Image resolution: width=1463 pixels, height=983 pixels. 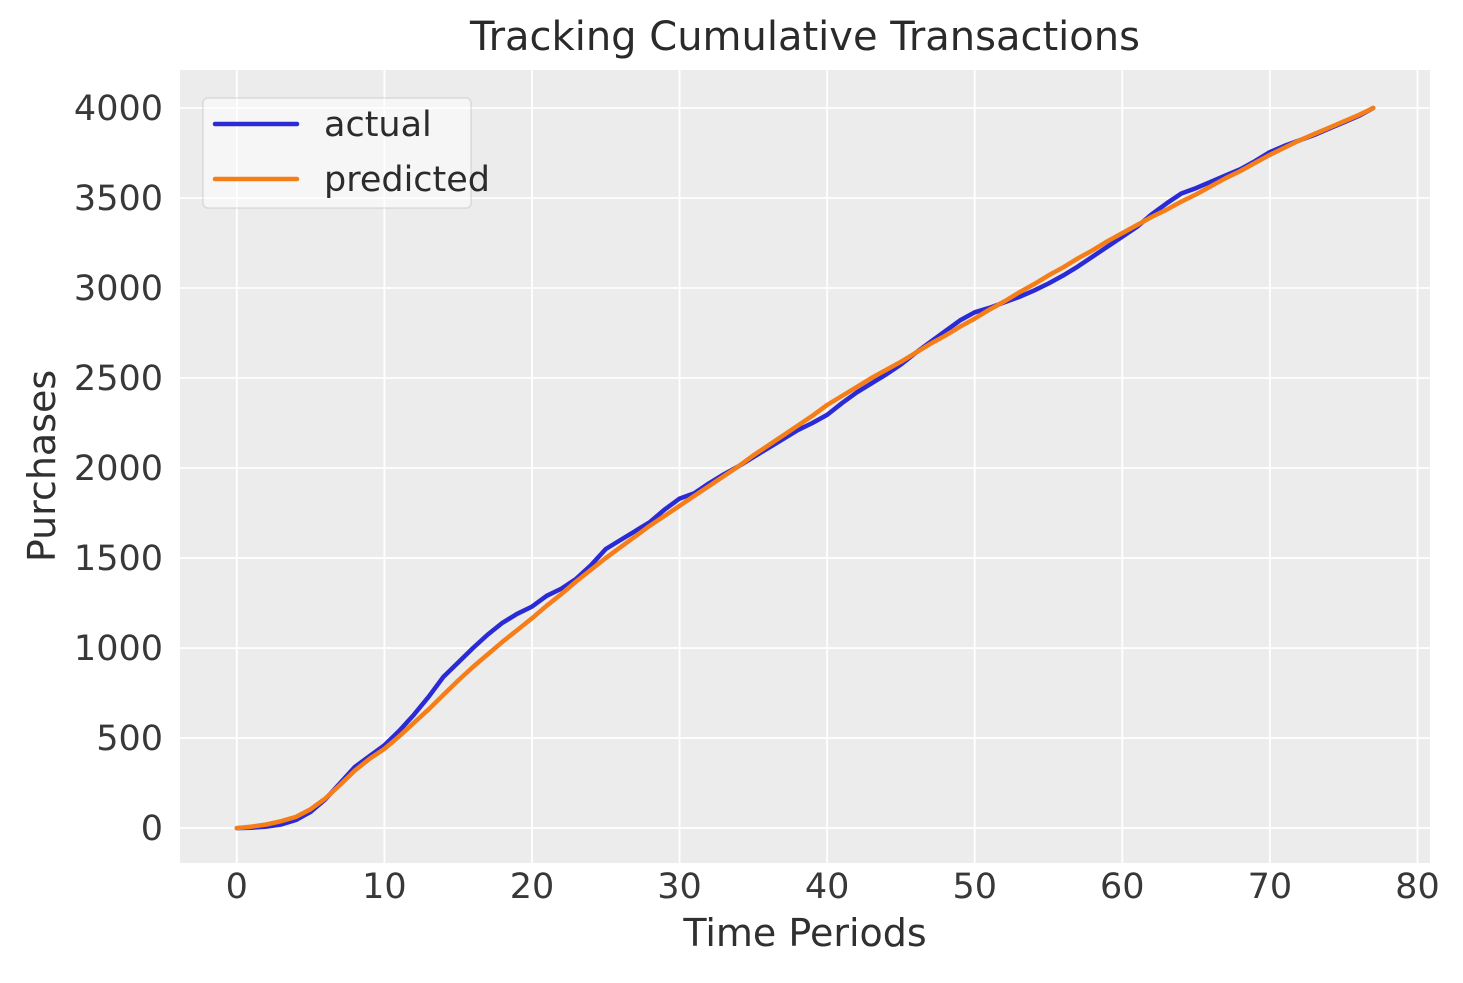 I want to click on x-tick-label: 60, so click(x=1122, y=887).